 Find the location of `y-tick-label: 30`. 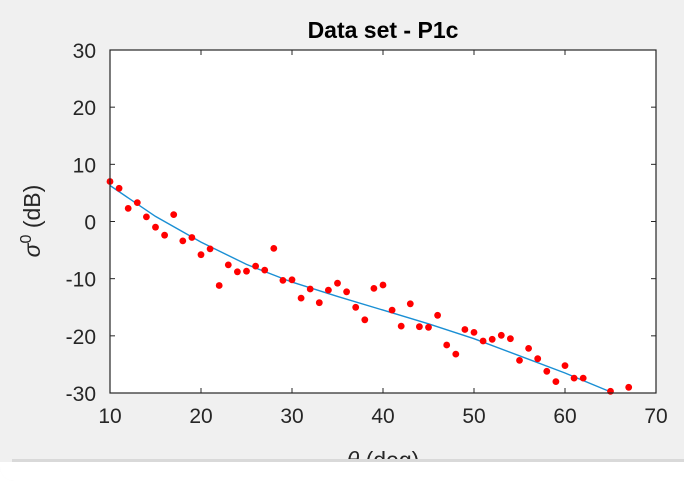

y-tick-label: 30 is located at coordinates (84, 51).